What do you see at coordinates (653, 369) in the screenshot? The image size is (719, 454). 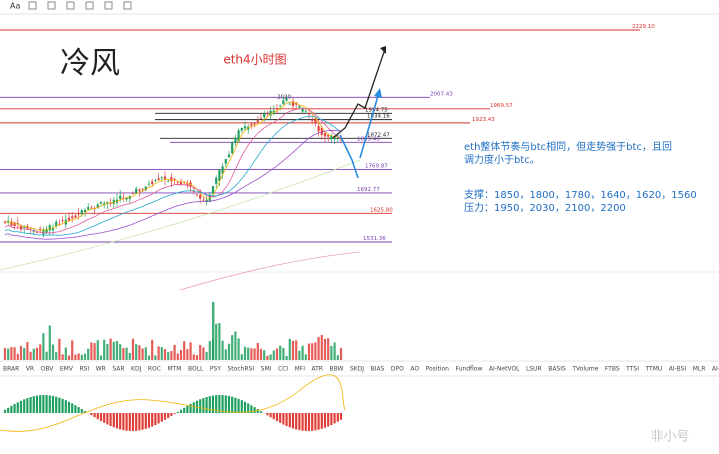 I see `indicator-tab: TTMU` at bounding box center [653, 369].